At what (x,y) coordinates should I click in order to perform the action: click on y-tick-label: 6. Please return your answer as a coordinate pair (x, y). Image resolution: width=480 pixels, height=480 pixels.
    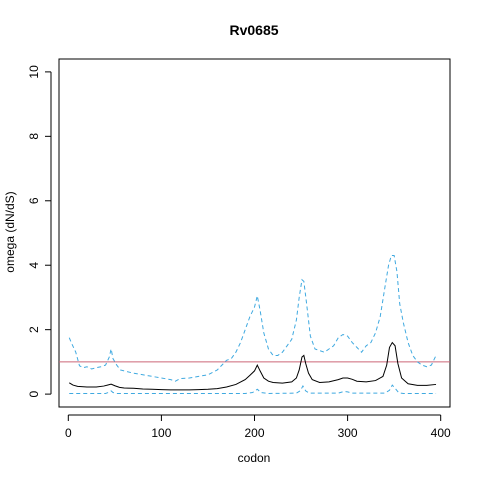
    Looking at the image, I should click on (34, 200).